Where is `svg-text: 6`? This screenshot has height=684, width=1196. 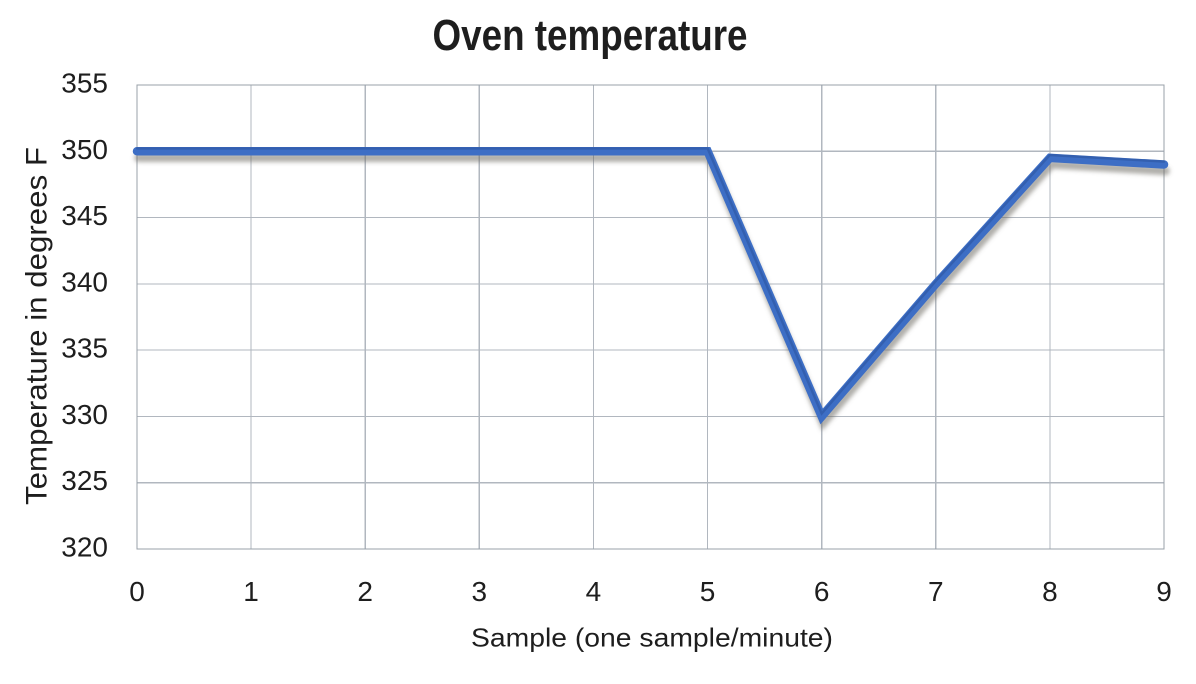
svg-text: 6 is located at coordinates (822, 591).